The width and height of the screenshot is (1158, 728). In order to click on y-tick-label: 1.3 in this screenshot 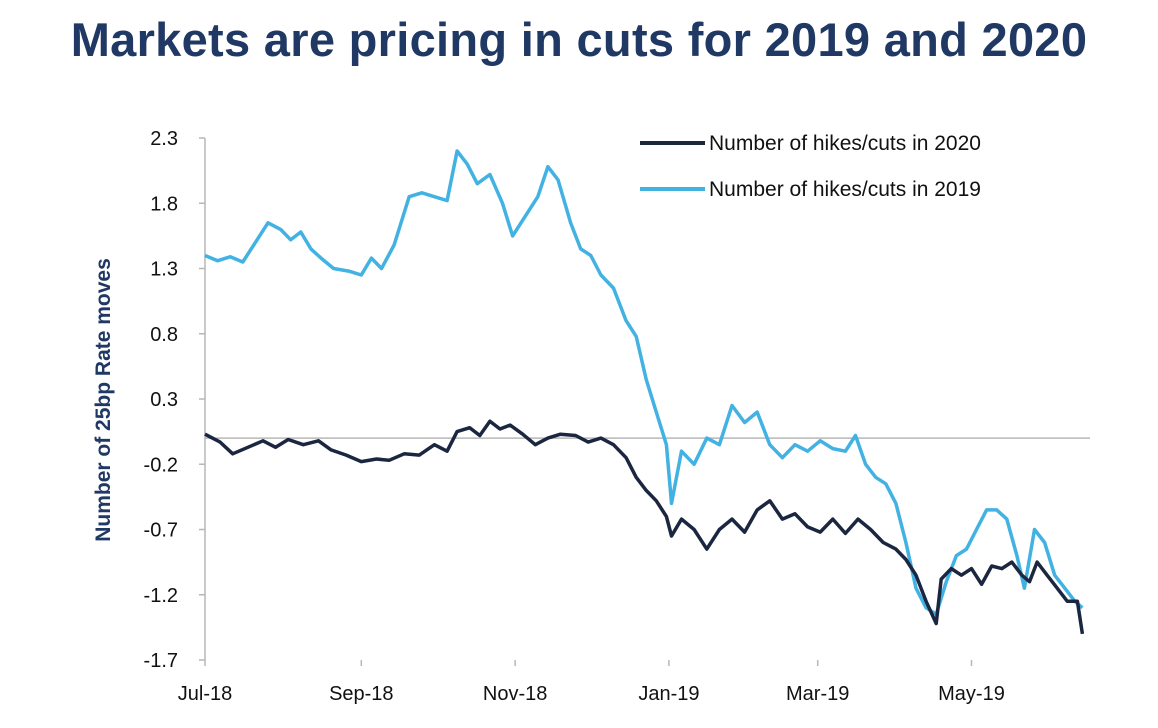, I will do `click(164, 270)`.